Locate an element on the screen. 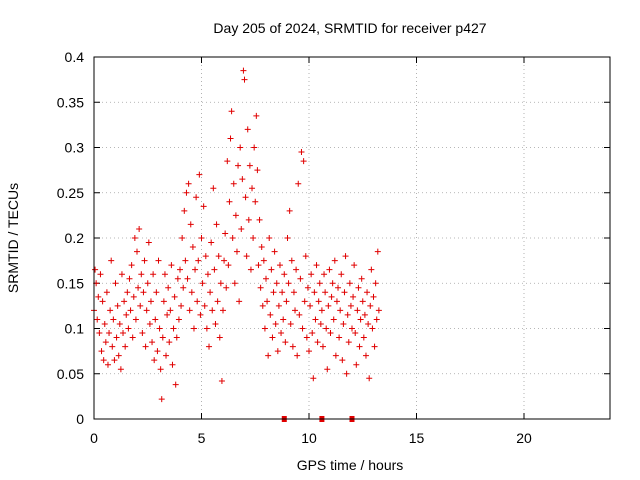  y-tick-label: 0.1 is located at coordinates (75, 329).